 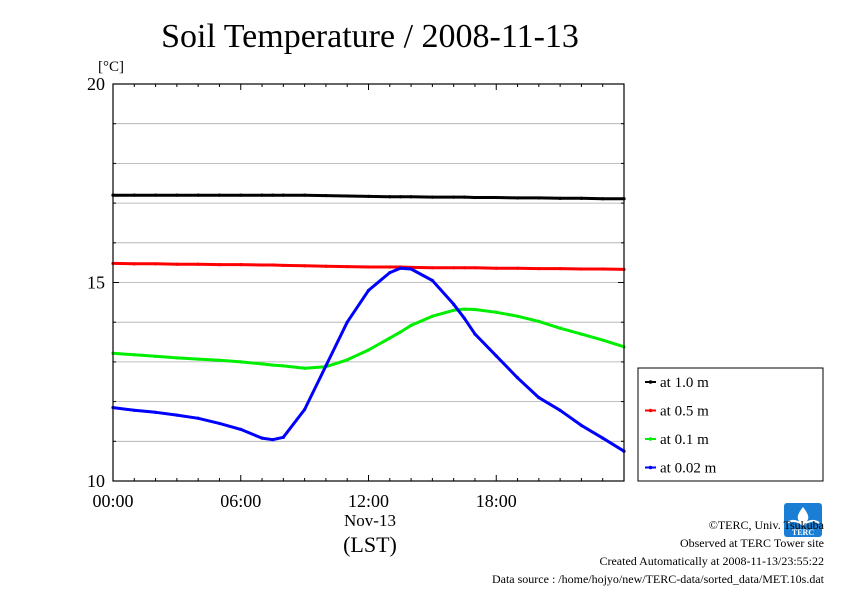 I want to click on logo-wave-icon, so click(x=803, y=523).